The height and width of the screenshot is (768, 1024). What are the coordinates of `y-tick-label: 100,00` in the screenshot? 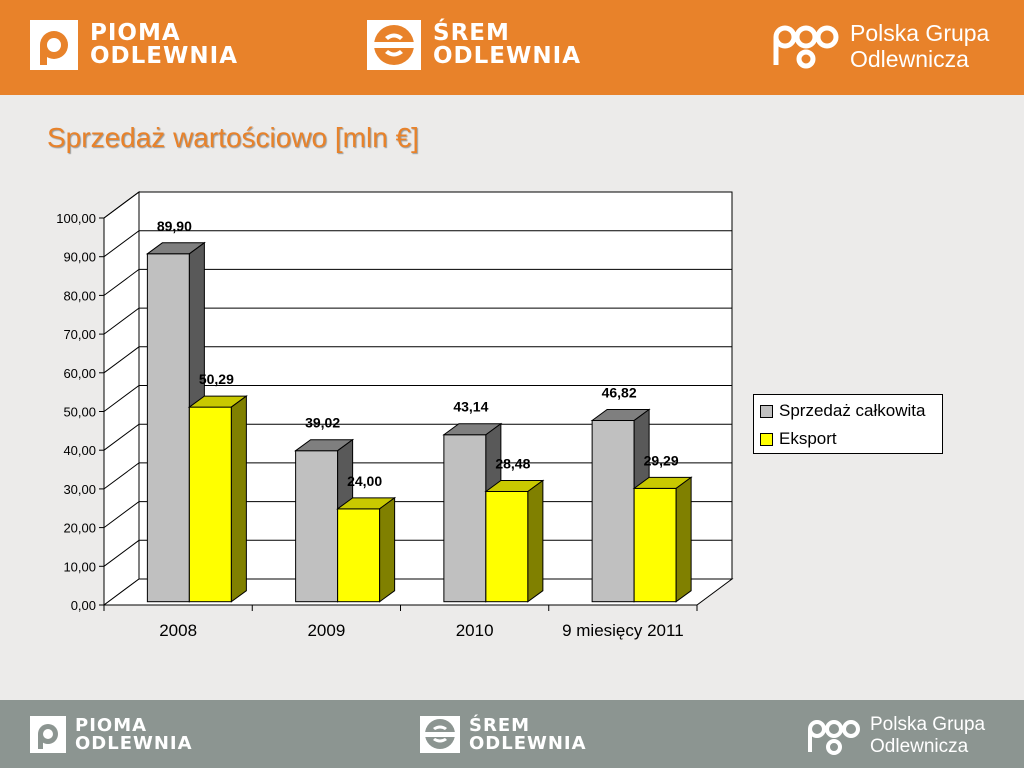 It's located at (76, 218).